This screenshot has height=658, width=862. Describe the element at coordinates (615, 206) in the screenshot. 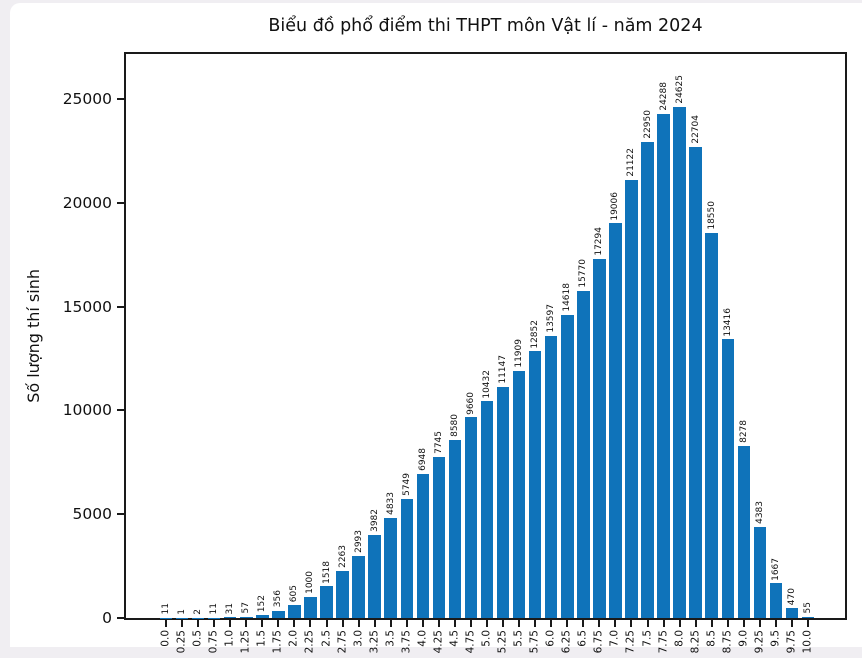

I see `bar-value-label: 19006` at that location.